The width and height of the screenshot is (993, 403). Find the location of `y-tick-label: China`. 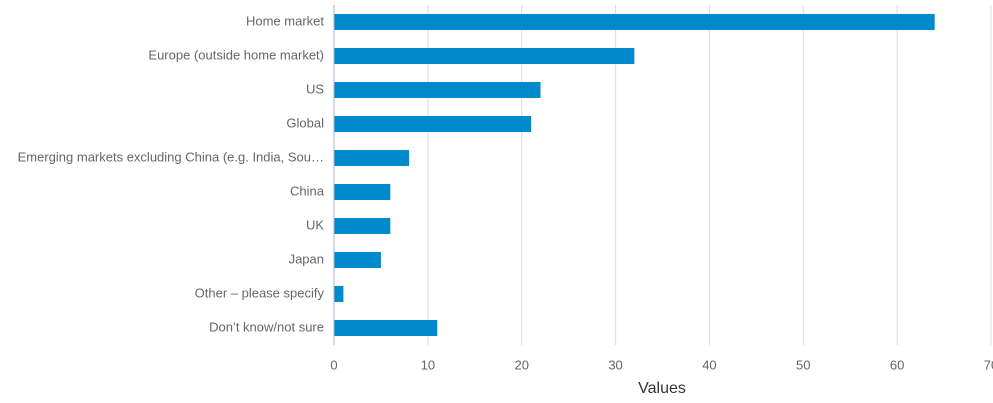

y-tick-label: China is located at coordinates (307, 190).